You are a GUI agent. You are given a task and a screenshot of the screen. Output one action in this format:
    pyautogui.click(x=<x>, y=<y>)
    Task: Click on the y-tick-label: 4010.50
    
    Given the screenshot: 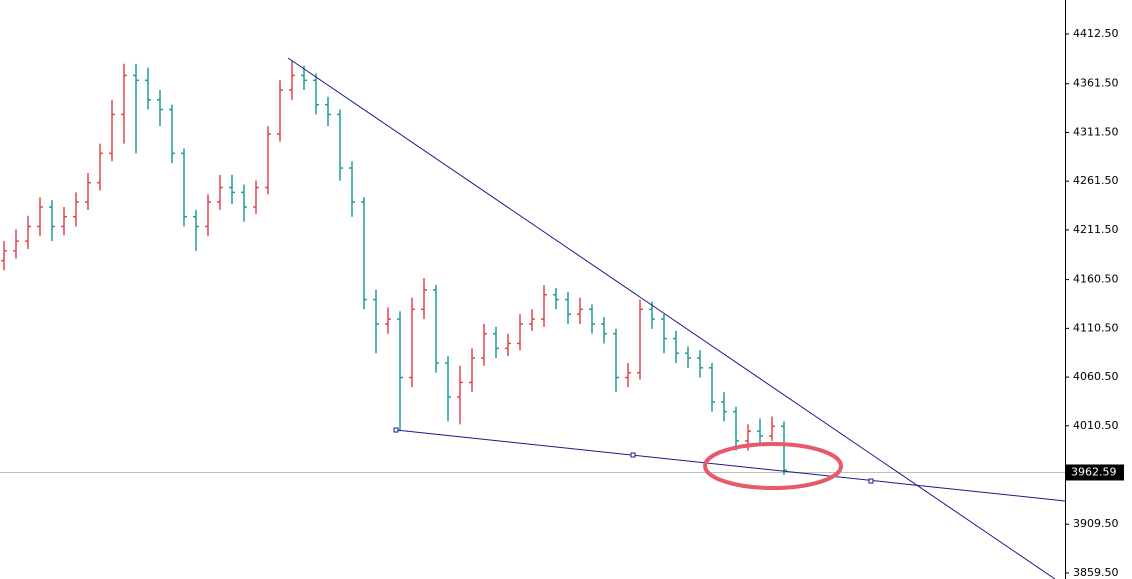 What is the action you would take?
    pyautogui.click(x=1096, y=425)
    